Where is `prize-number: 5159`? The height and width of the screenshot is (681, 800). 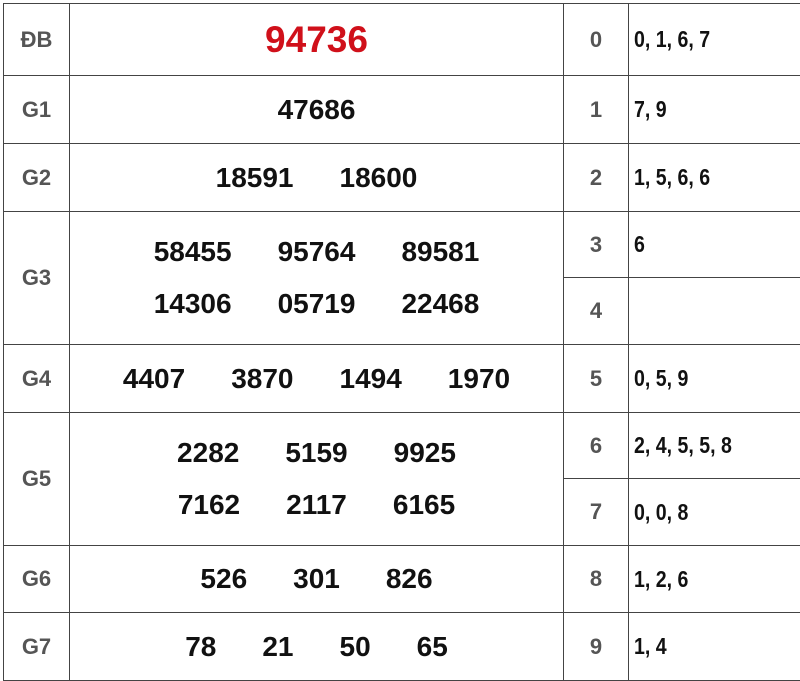 prize-number: 5159 is located at coordinates (316, 453).